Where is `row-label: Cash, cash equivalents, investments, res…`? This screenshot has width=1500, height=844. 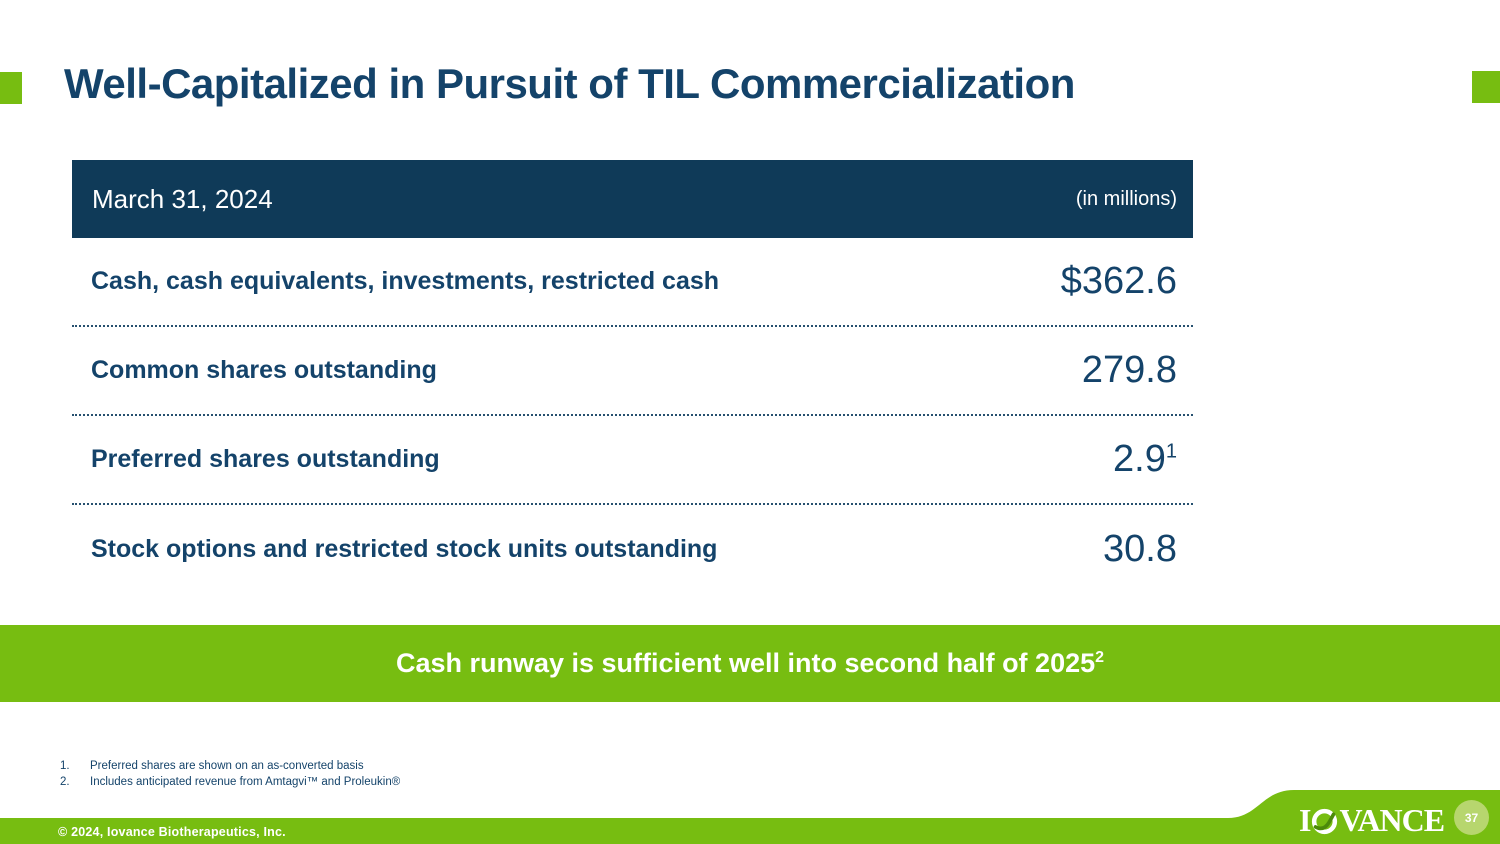 row-label: Cash, cash equivalents, investments, res… is located at coordinates (405, 281).